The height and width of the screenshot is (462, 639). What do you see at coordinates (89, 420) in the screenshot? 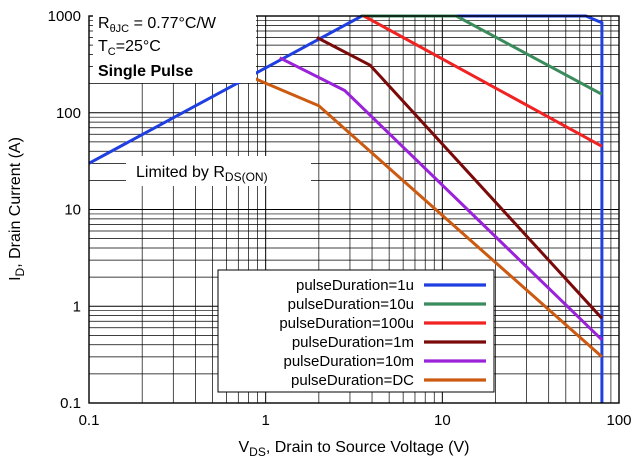
I see `x-tick-label: 0.1` at bounding box center [89, 420].